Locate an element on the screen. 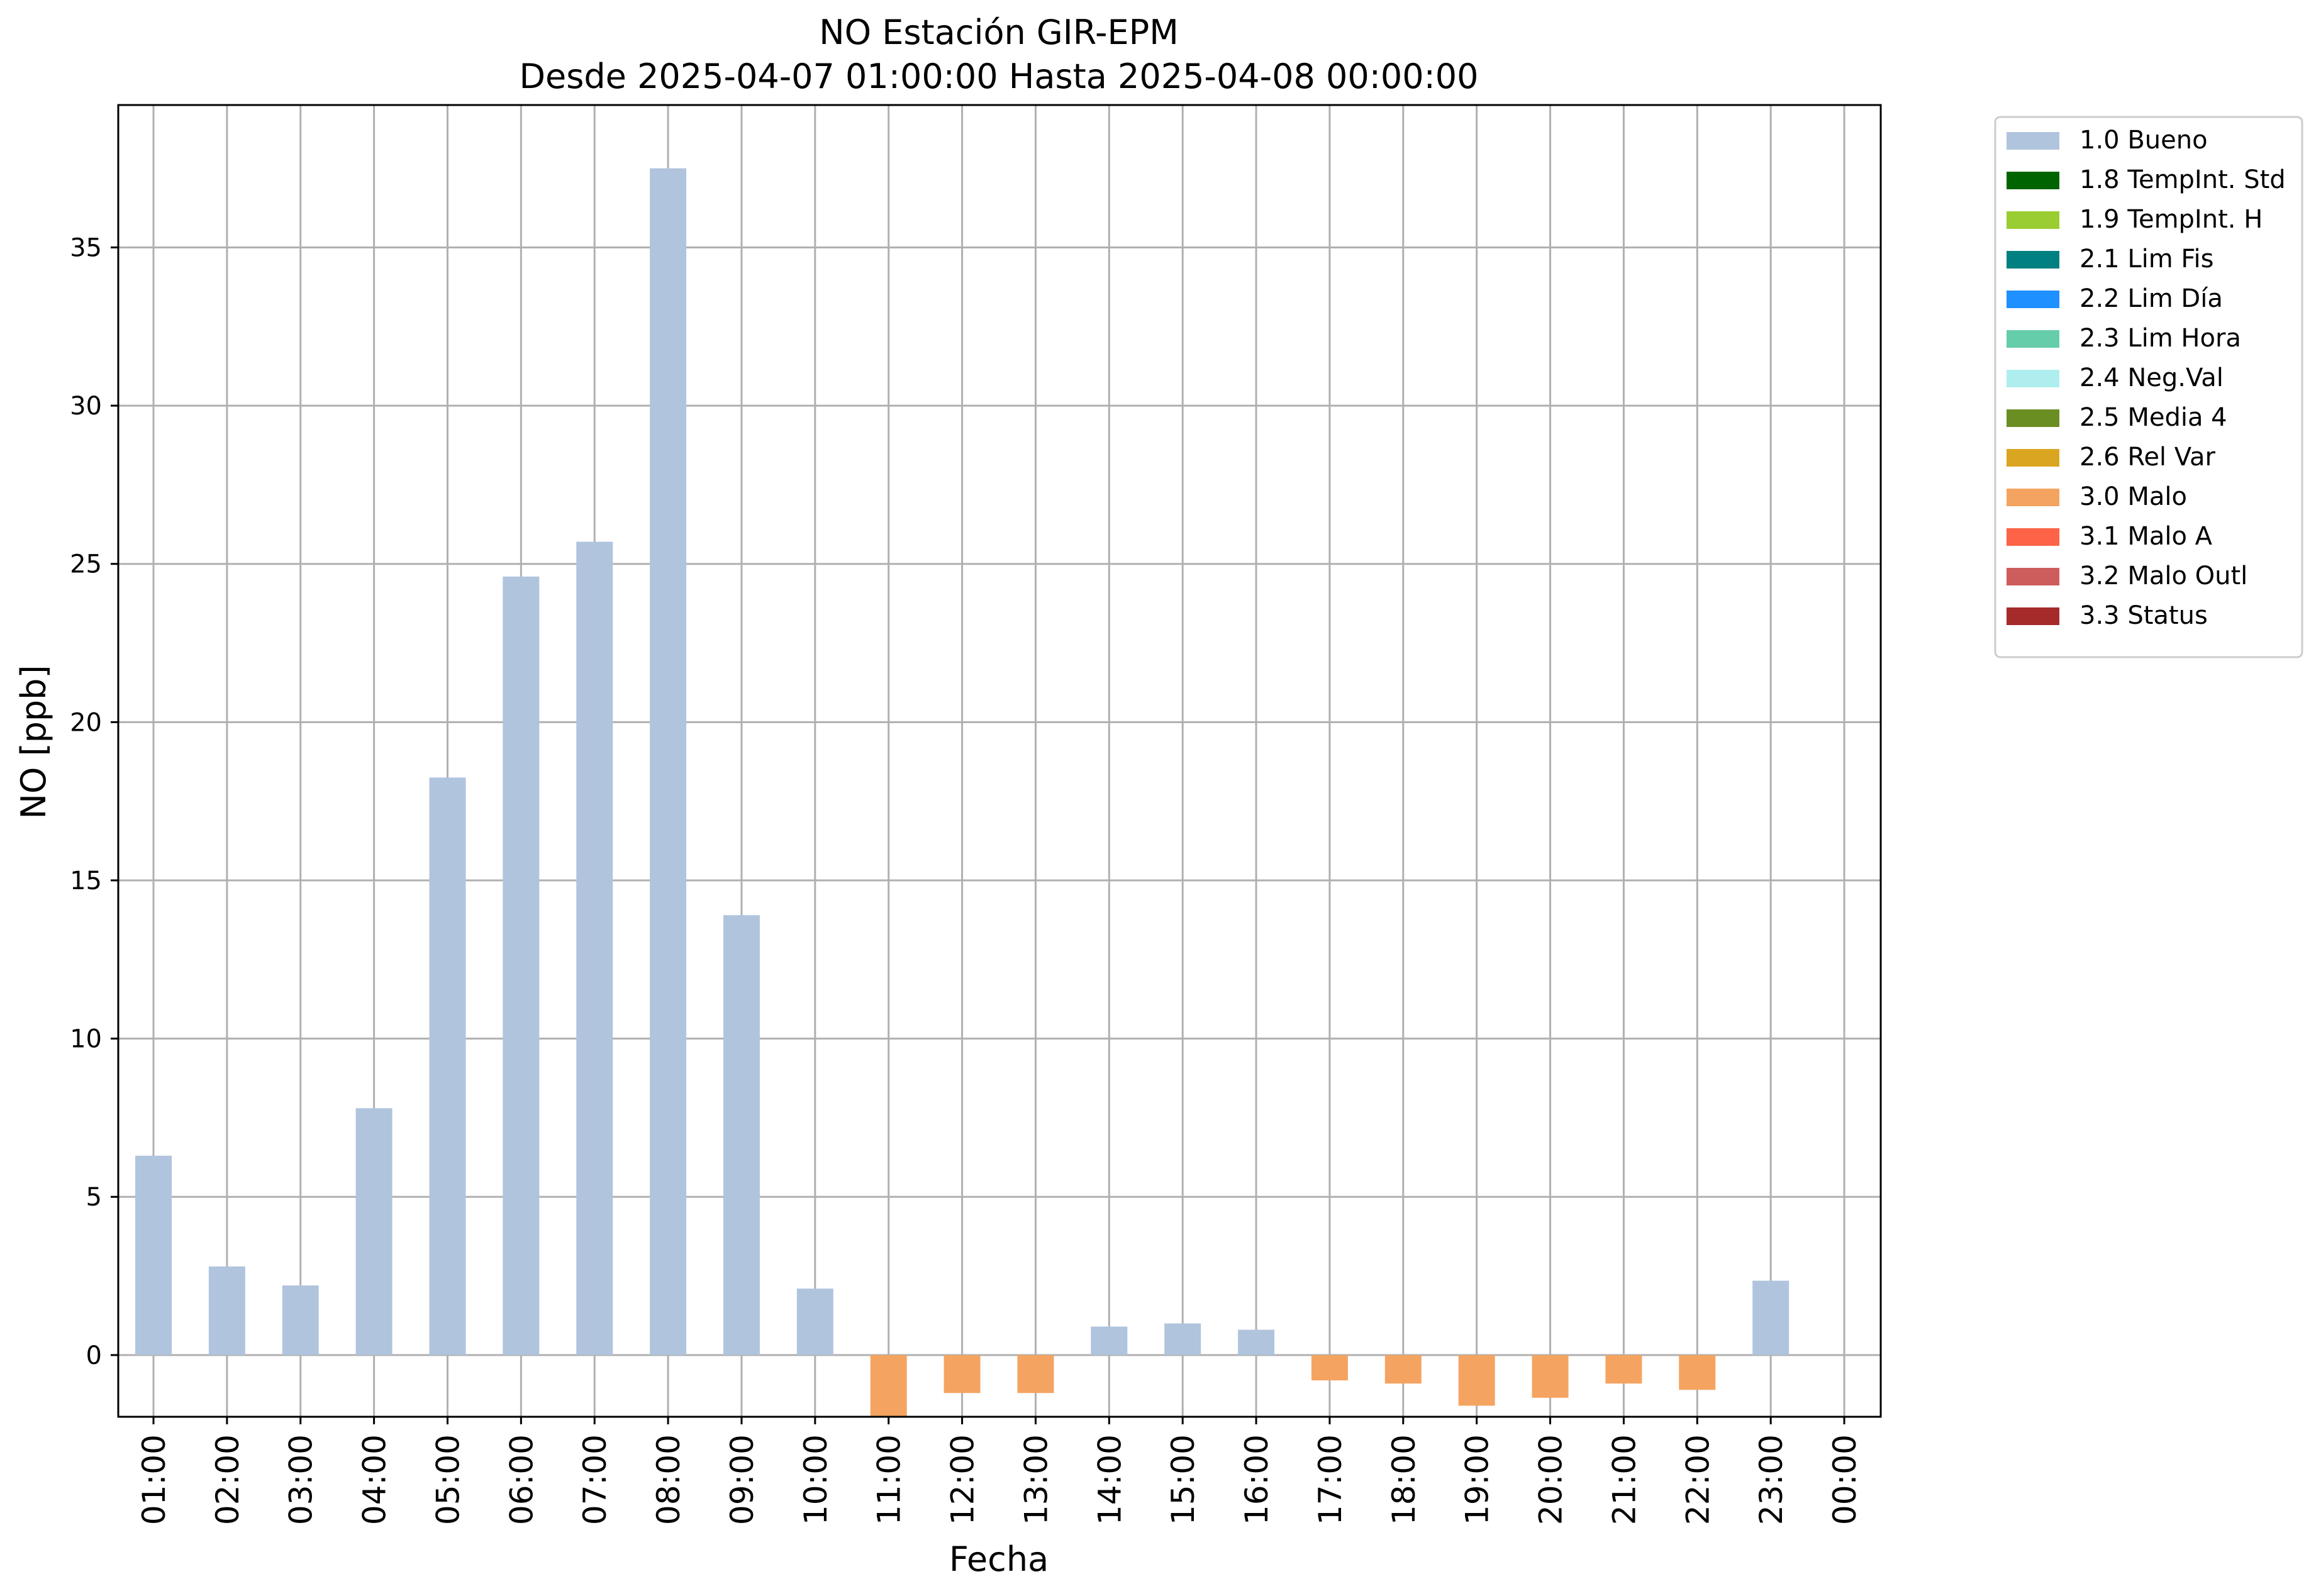 The height and width of the screenshot is (1596, 2316). x-tick-label: 07:00 is located at coordinates (595, 1480).